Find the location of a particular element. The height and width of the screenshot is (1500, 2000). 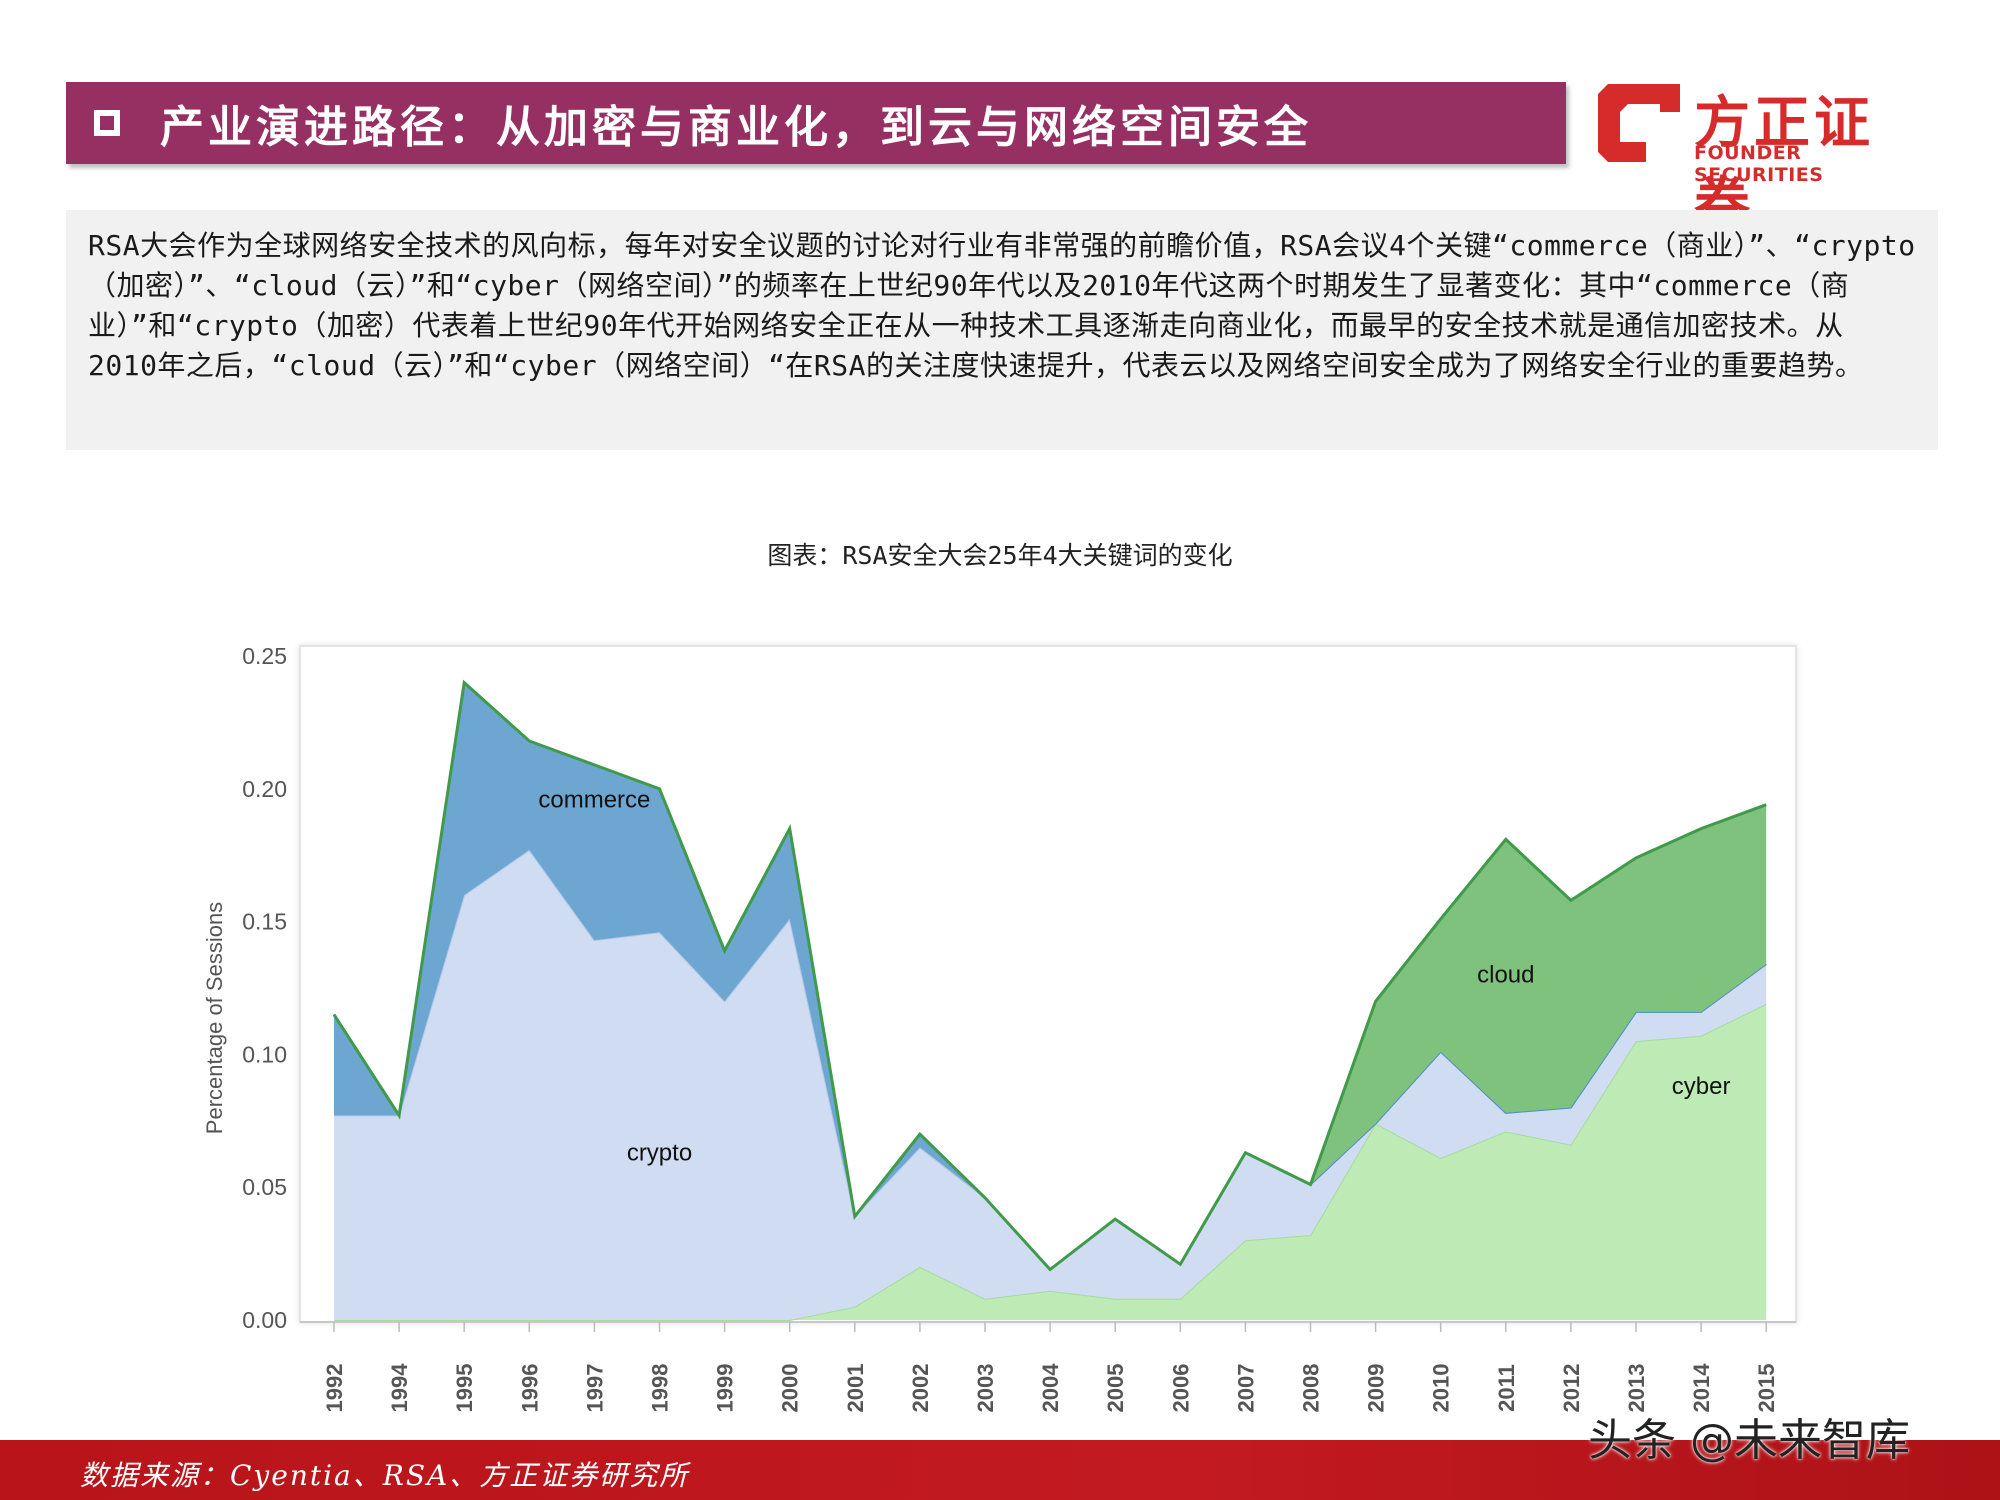

page-title: 产业演进路径：从加密与商业化，到云与网络空间安全 is located at coordinates (736, 127).